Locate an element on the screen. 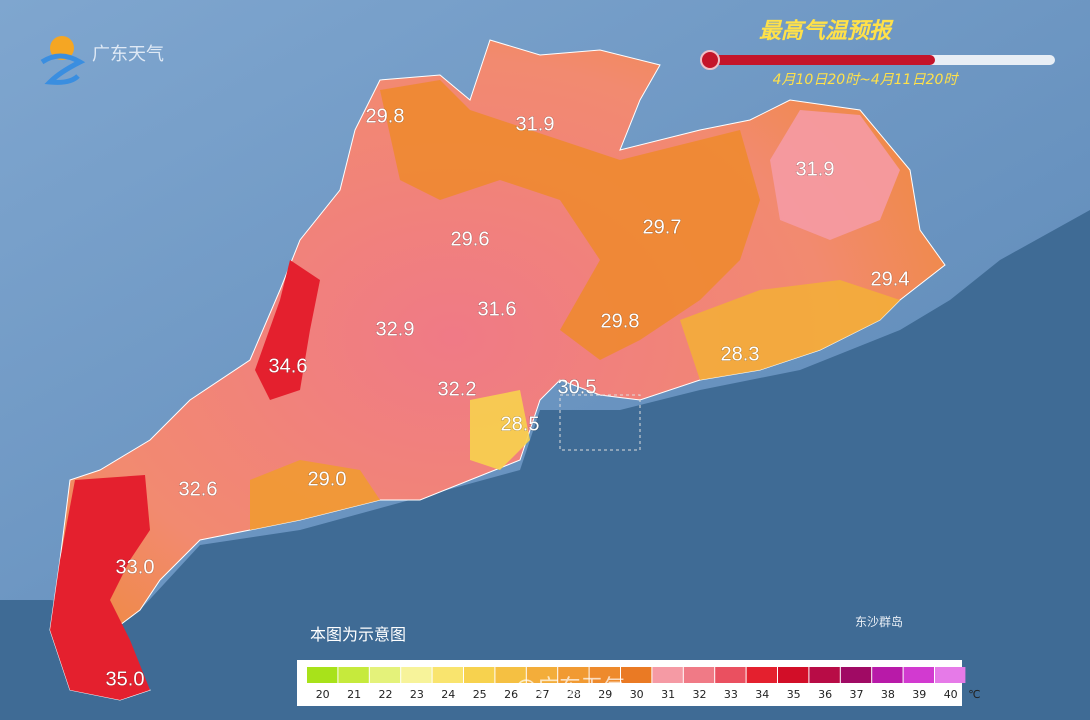 This screenshot has width=1090, height=720. temperature-label: 32.6 is located at coordinates (198, 489).